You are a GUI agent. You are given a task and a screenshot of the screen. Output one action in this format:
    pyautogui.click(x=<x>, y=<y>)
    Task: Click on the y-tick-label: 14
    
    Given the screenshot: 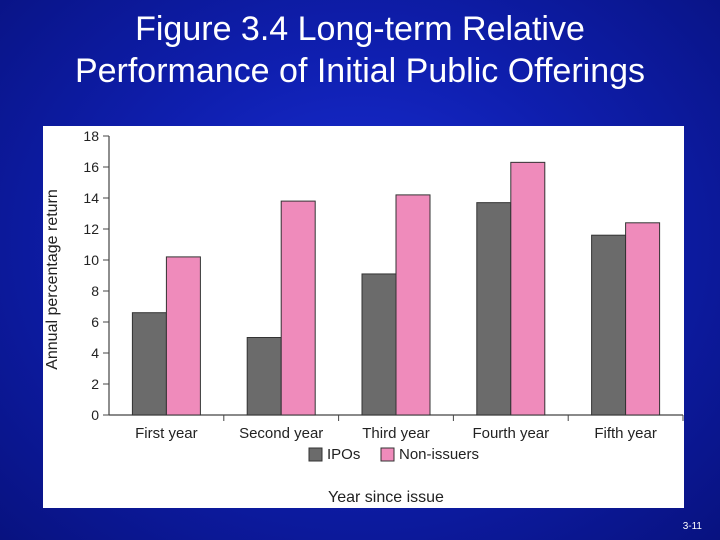 What is the action you would take?
    pyautogui.click(x=91, y=198)
    